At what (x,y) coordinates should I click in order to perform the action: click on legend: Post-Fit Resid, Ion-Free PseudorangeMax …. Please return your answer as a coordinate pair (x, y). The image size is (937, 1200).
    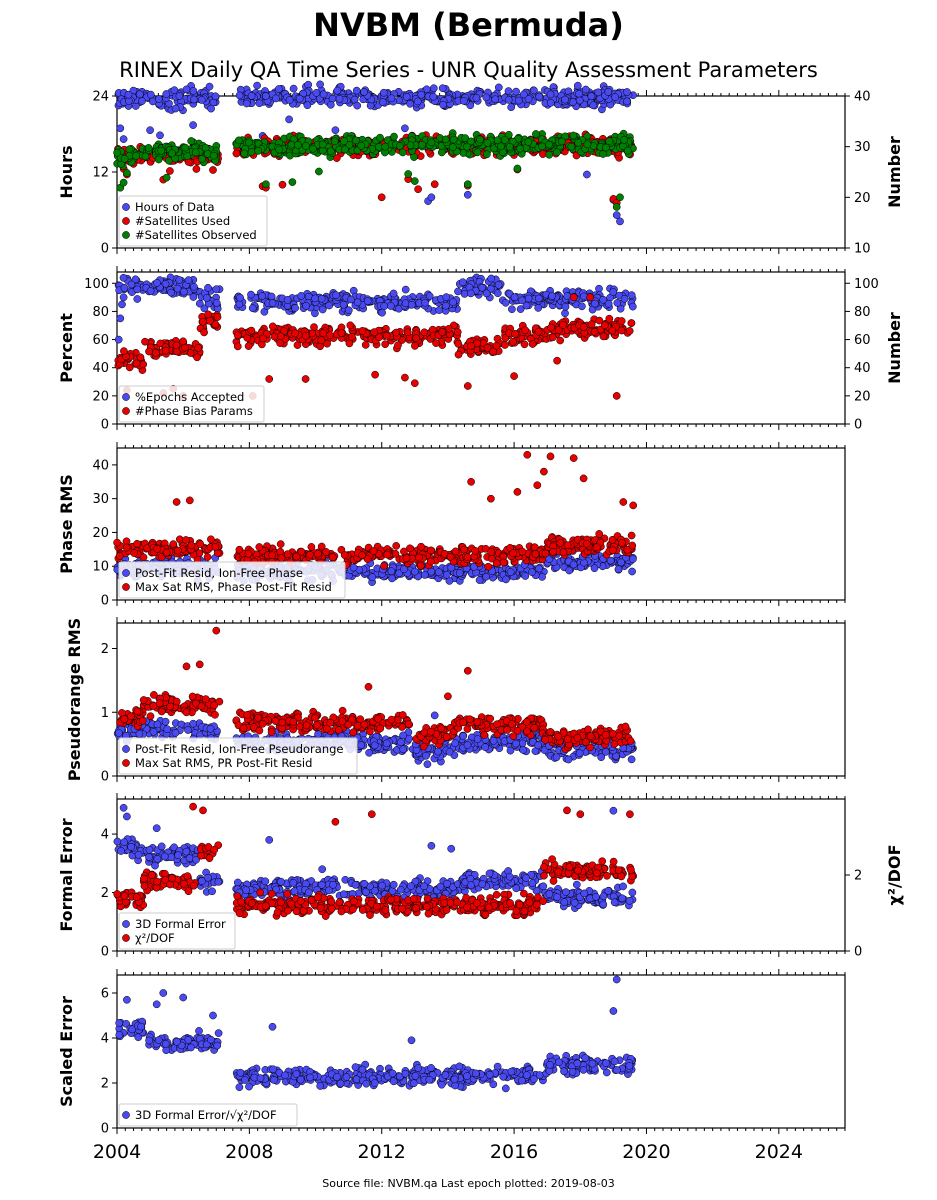
    Looking at the image, I should click on (238, 756).